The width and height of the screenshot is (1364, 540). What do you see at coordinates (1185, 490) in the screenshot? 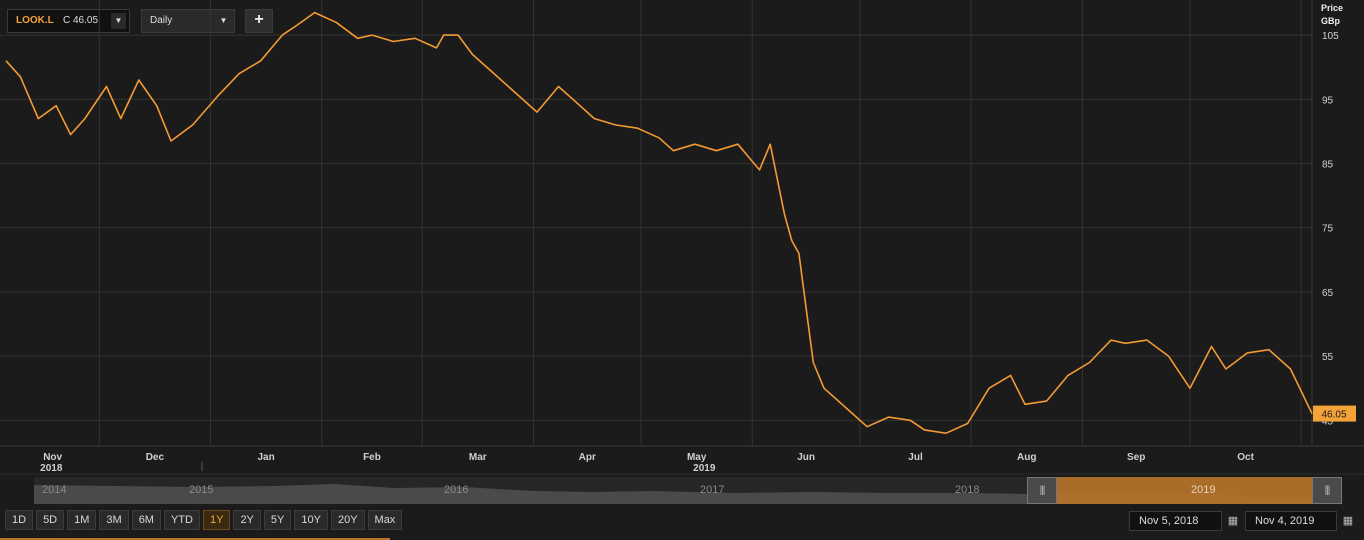
I see `navigator-selection` at bounding box center [1185, 490].